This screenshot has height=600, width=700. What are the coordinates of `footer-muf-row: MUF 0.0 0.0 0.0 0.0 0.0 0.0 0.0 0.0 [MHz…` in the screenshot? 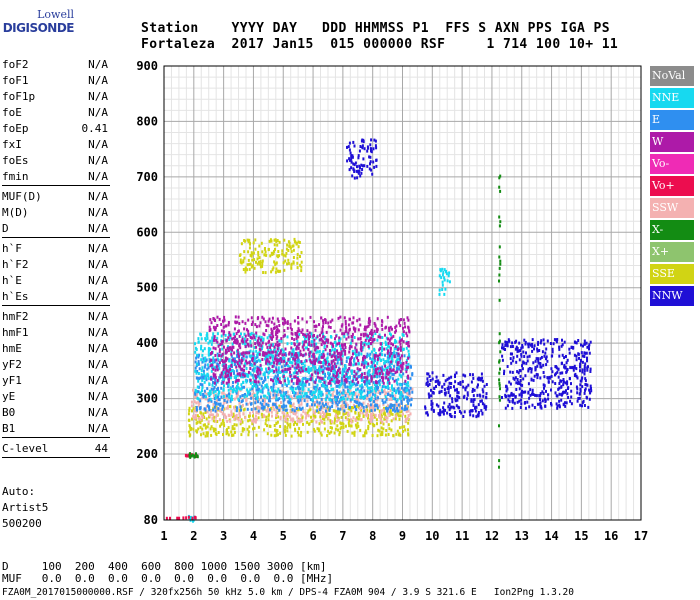 It's located at (168, 578).